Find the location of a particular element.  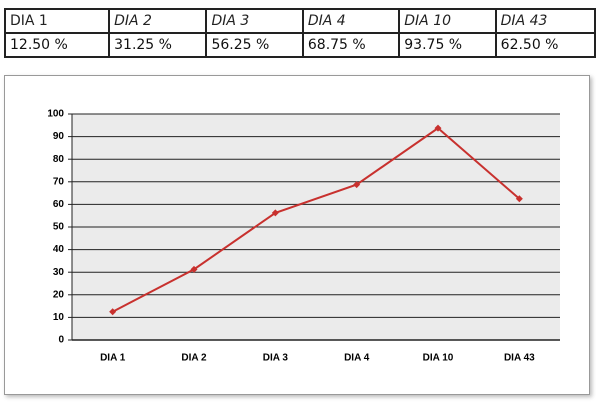

x-tick-label: DIA 3 is located at coordinates (276, 358).